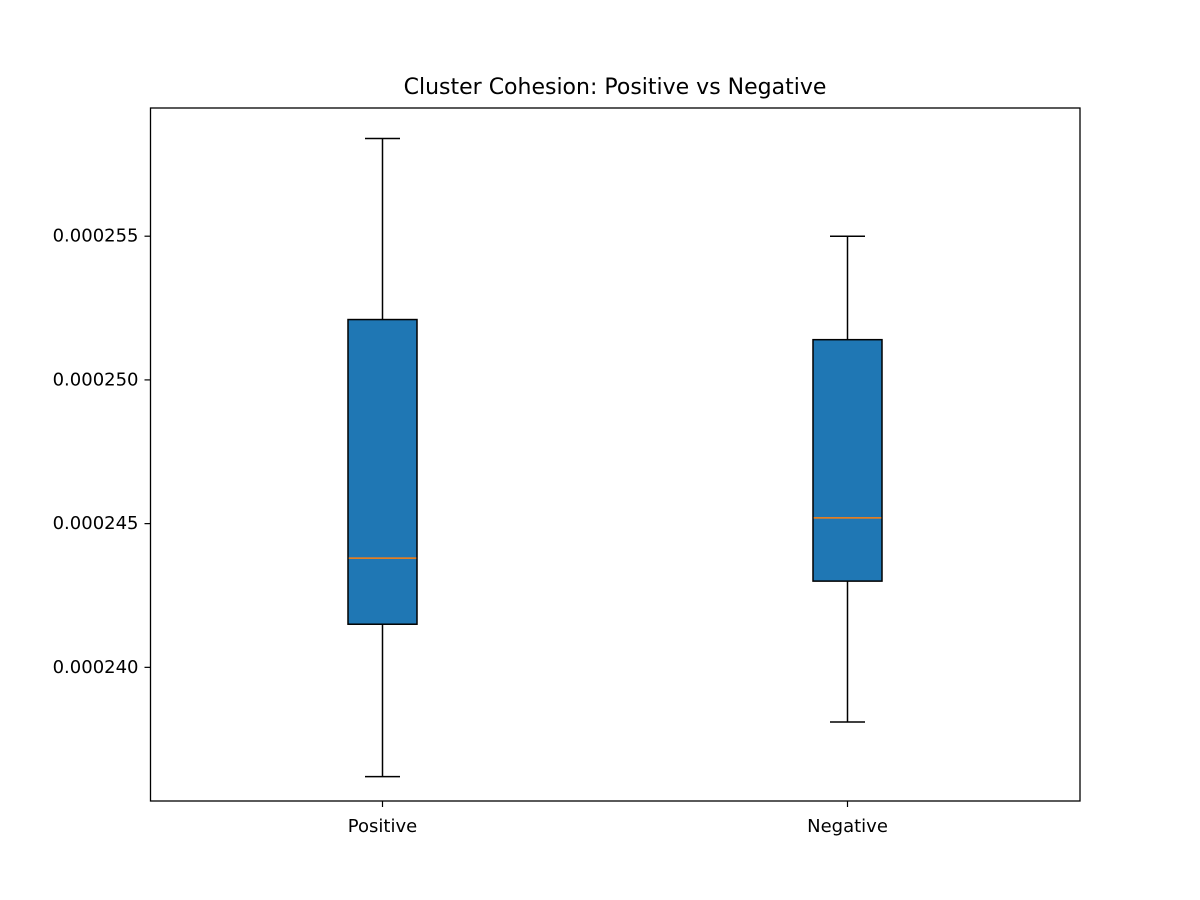 This screenshot has height=900, width=1200. I want to click on box-group-positive, so click(382, 457).